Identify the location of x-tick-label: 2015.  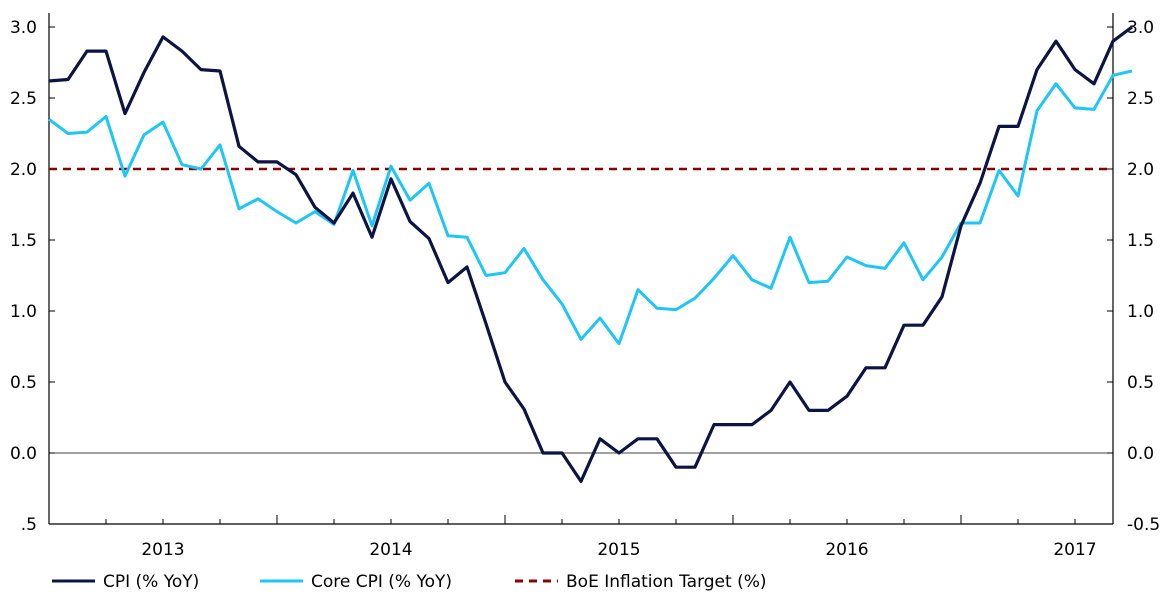
(618, 550).